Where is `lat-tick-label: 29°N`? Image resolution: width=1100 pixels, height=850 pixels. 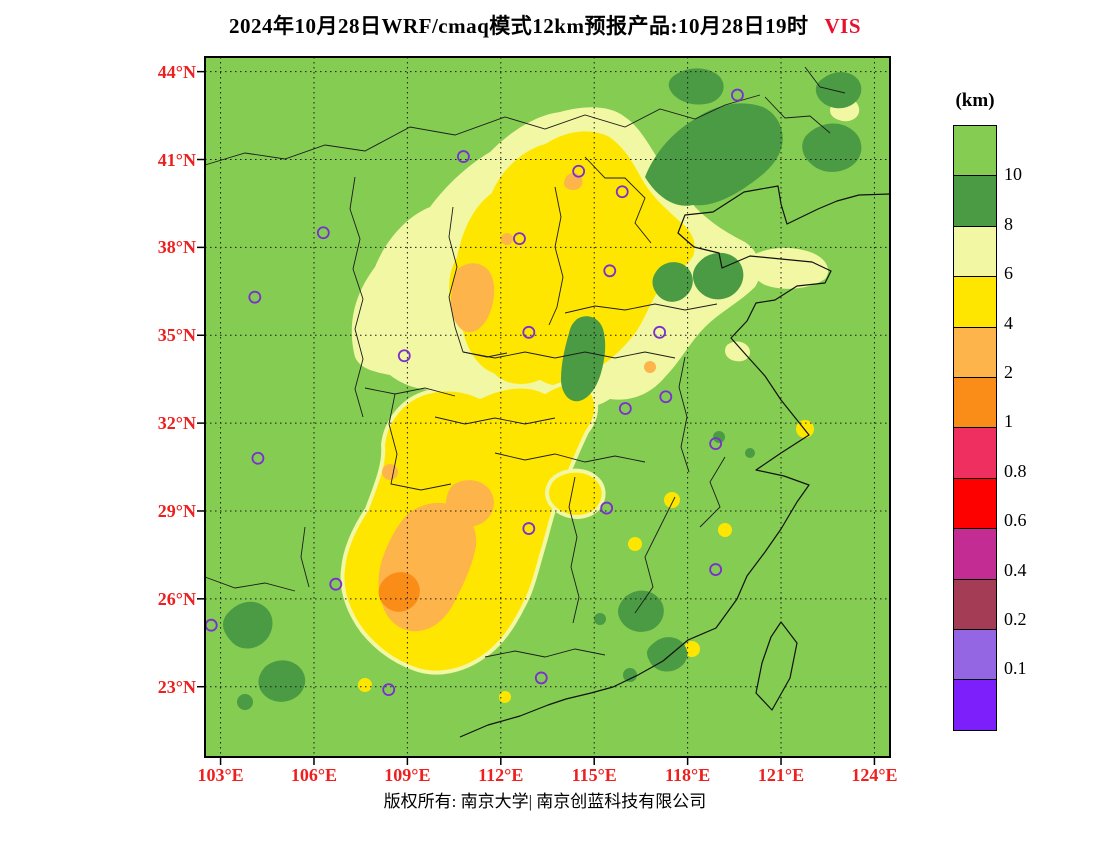
lat-tick-label: 29°N is located at coordinates (176, 510).